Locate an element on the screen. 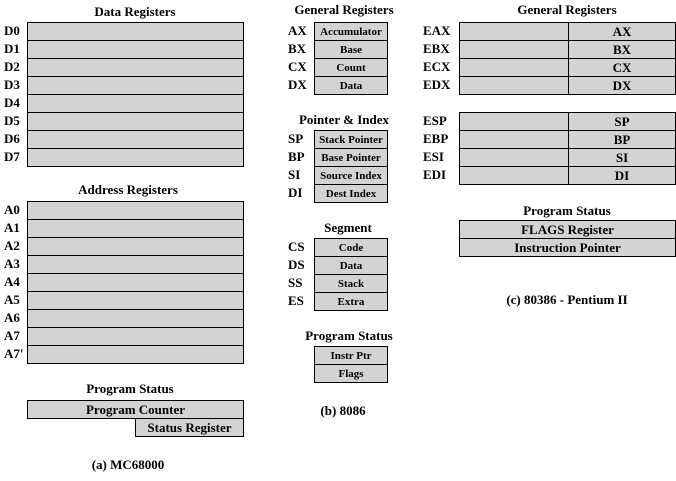 Image resolution: width=676 pixels, height=481 pixels. register-label: CS is located at coordinates (296, 246).